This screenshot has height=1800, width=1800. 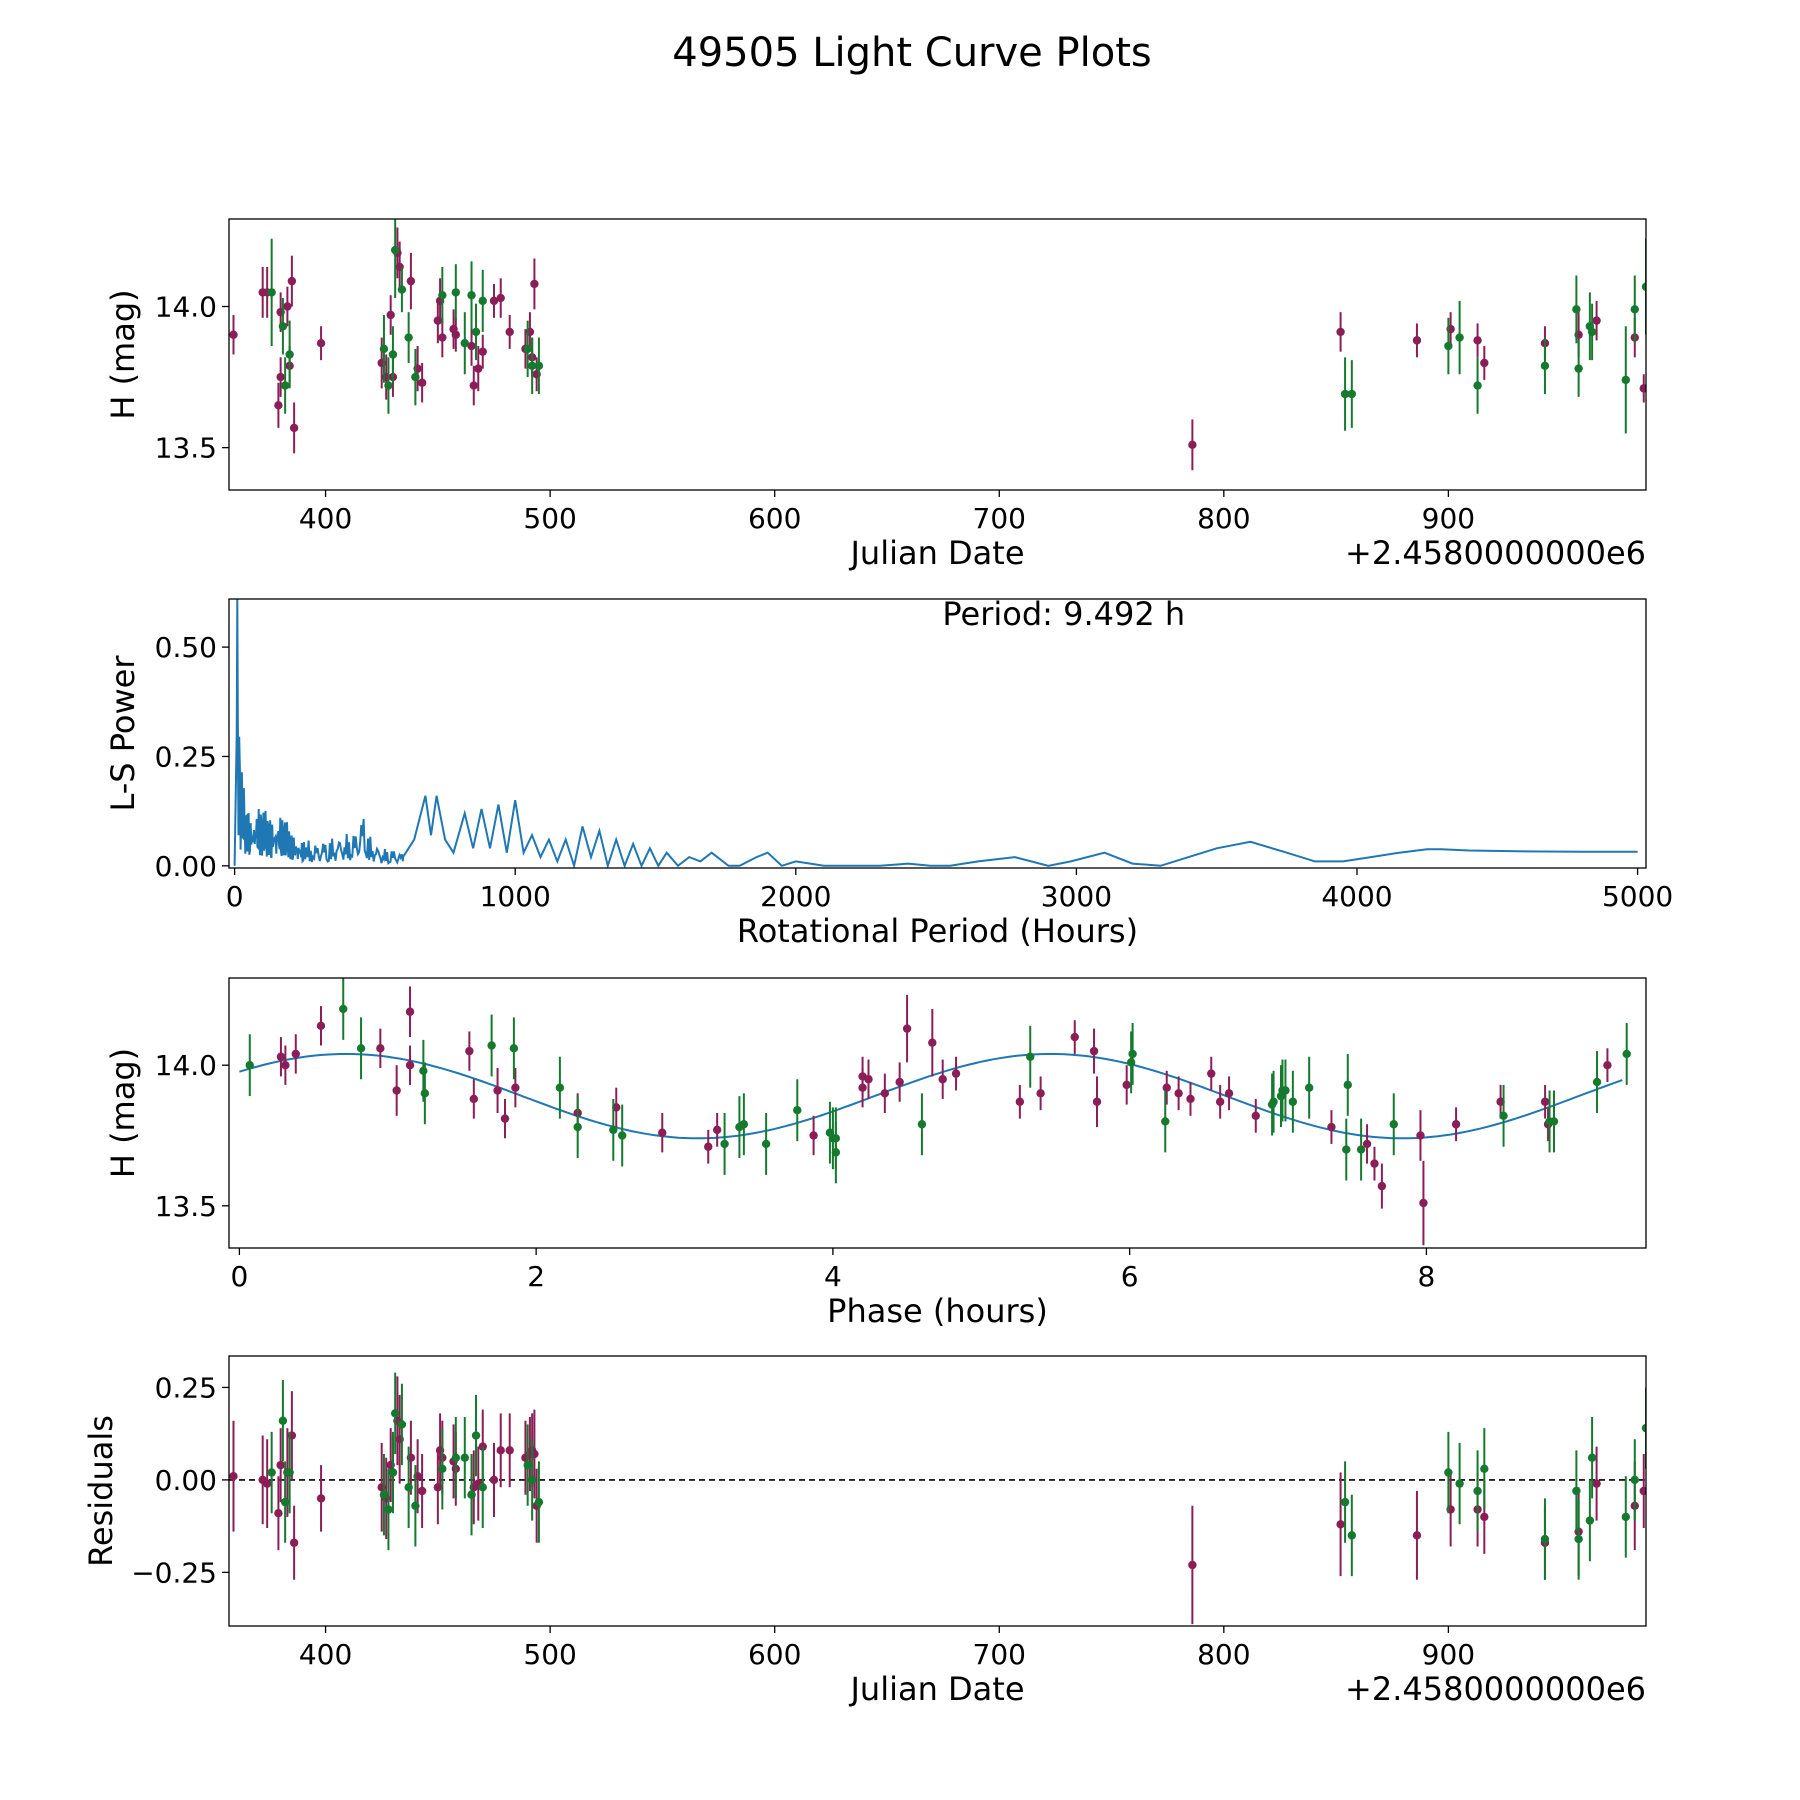 What do you see at coordinates (911, 53) in the screenshot?
I see `figure-title: 49505 Light Curve Plots` at bounding box center [911, 53].